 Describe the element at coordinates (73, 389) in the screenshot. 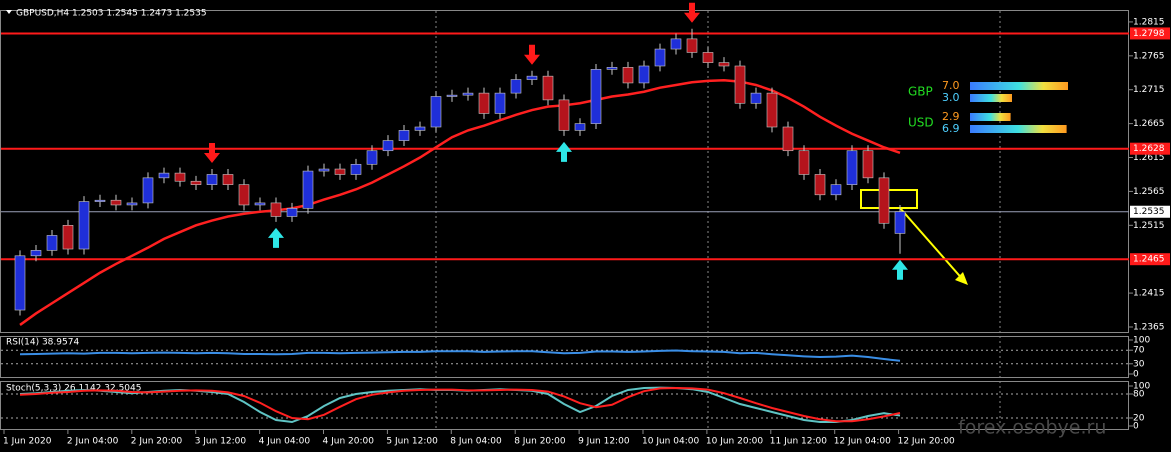

I see `stoch-title: Stoch(5,3,3) 26.1142 32.5045` at that location.